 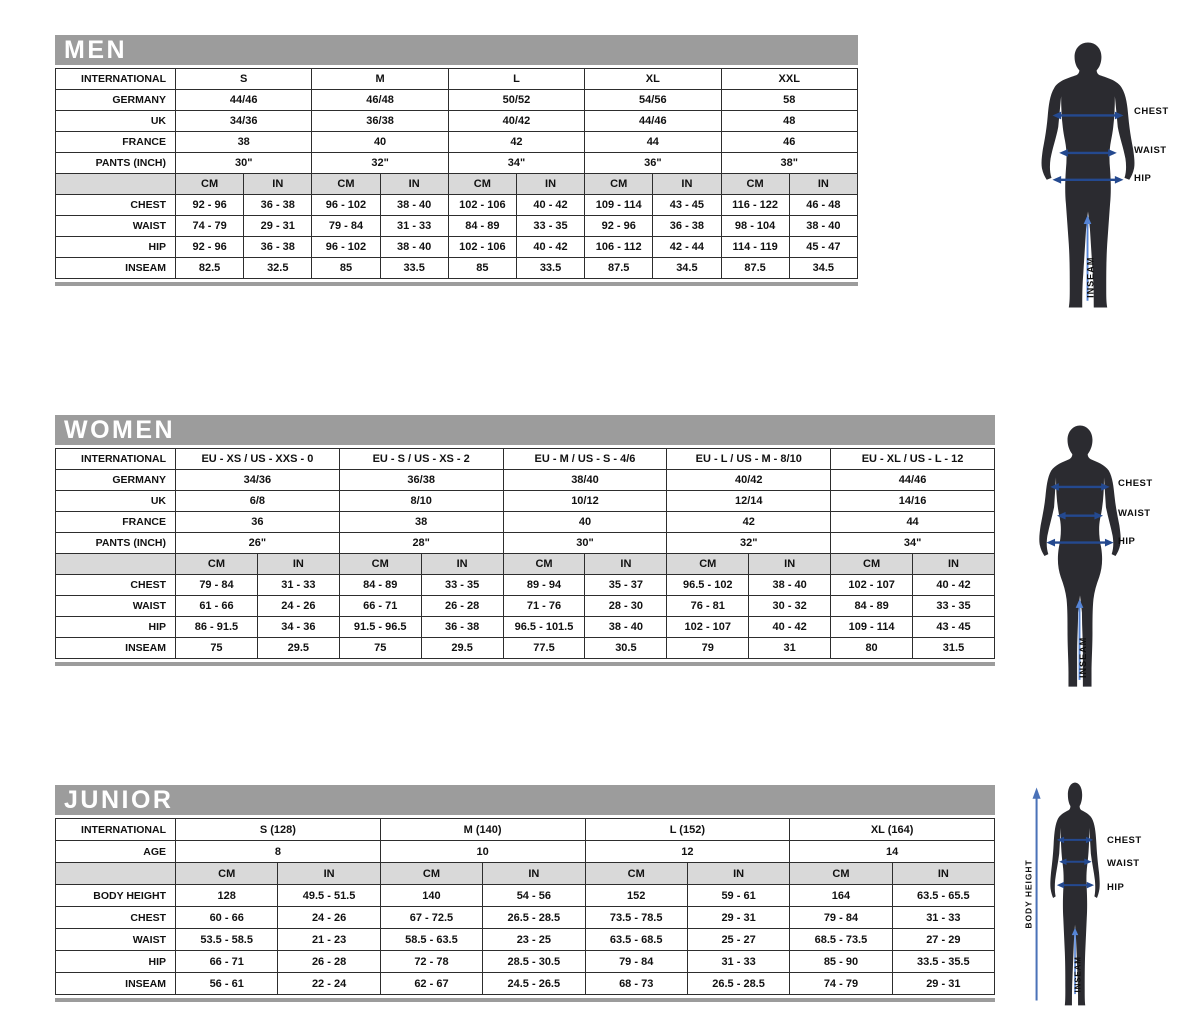 What do you see at coordinates (115, 983) in the screenshot?
I see `row-label: INSEAM` at bounding box center [115, 983].